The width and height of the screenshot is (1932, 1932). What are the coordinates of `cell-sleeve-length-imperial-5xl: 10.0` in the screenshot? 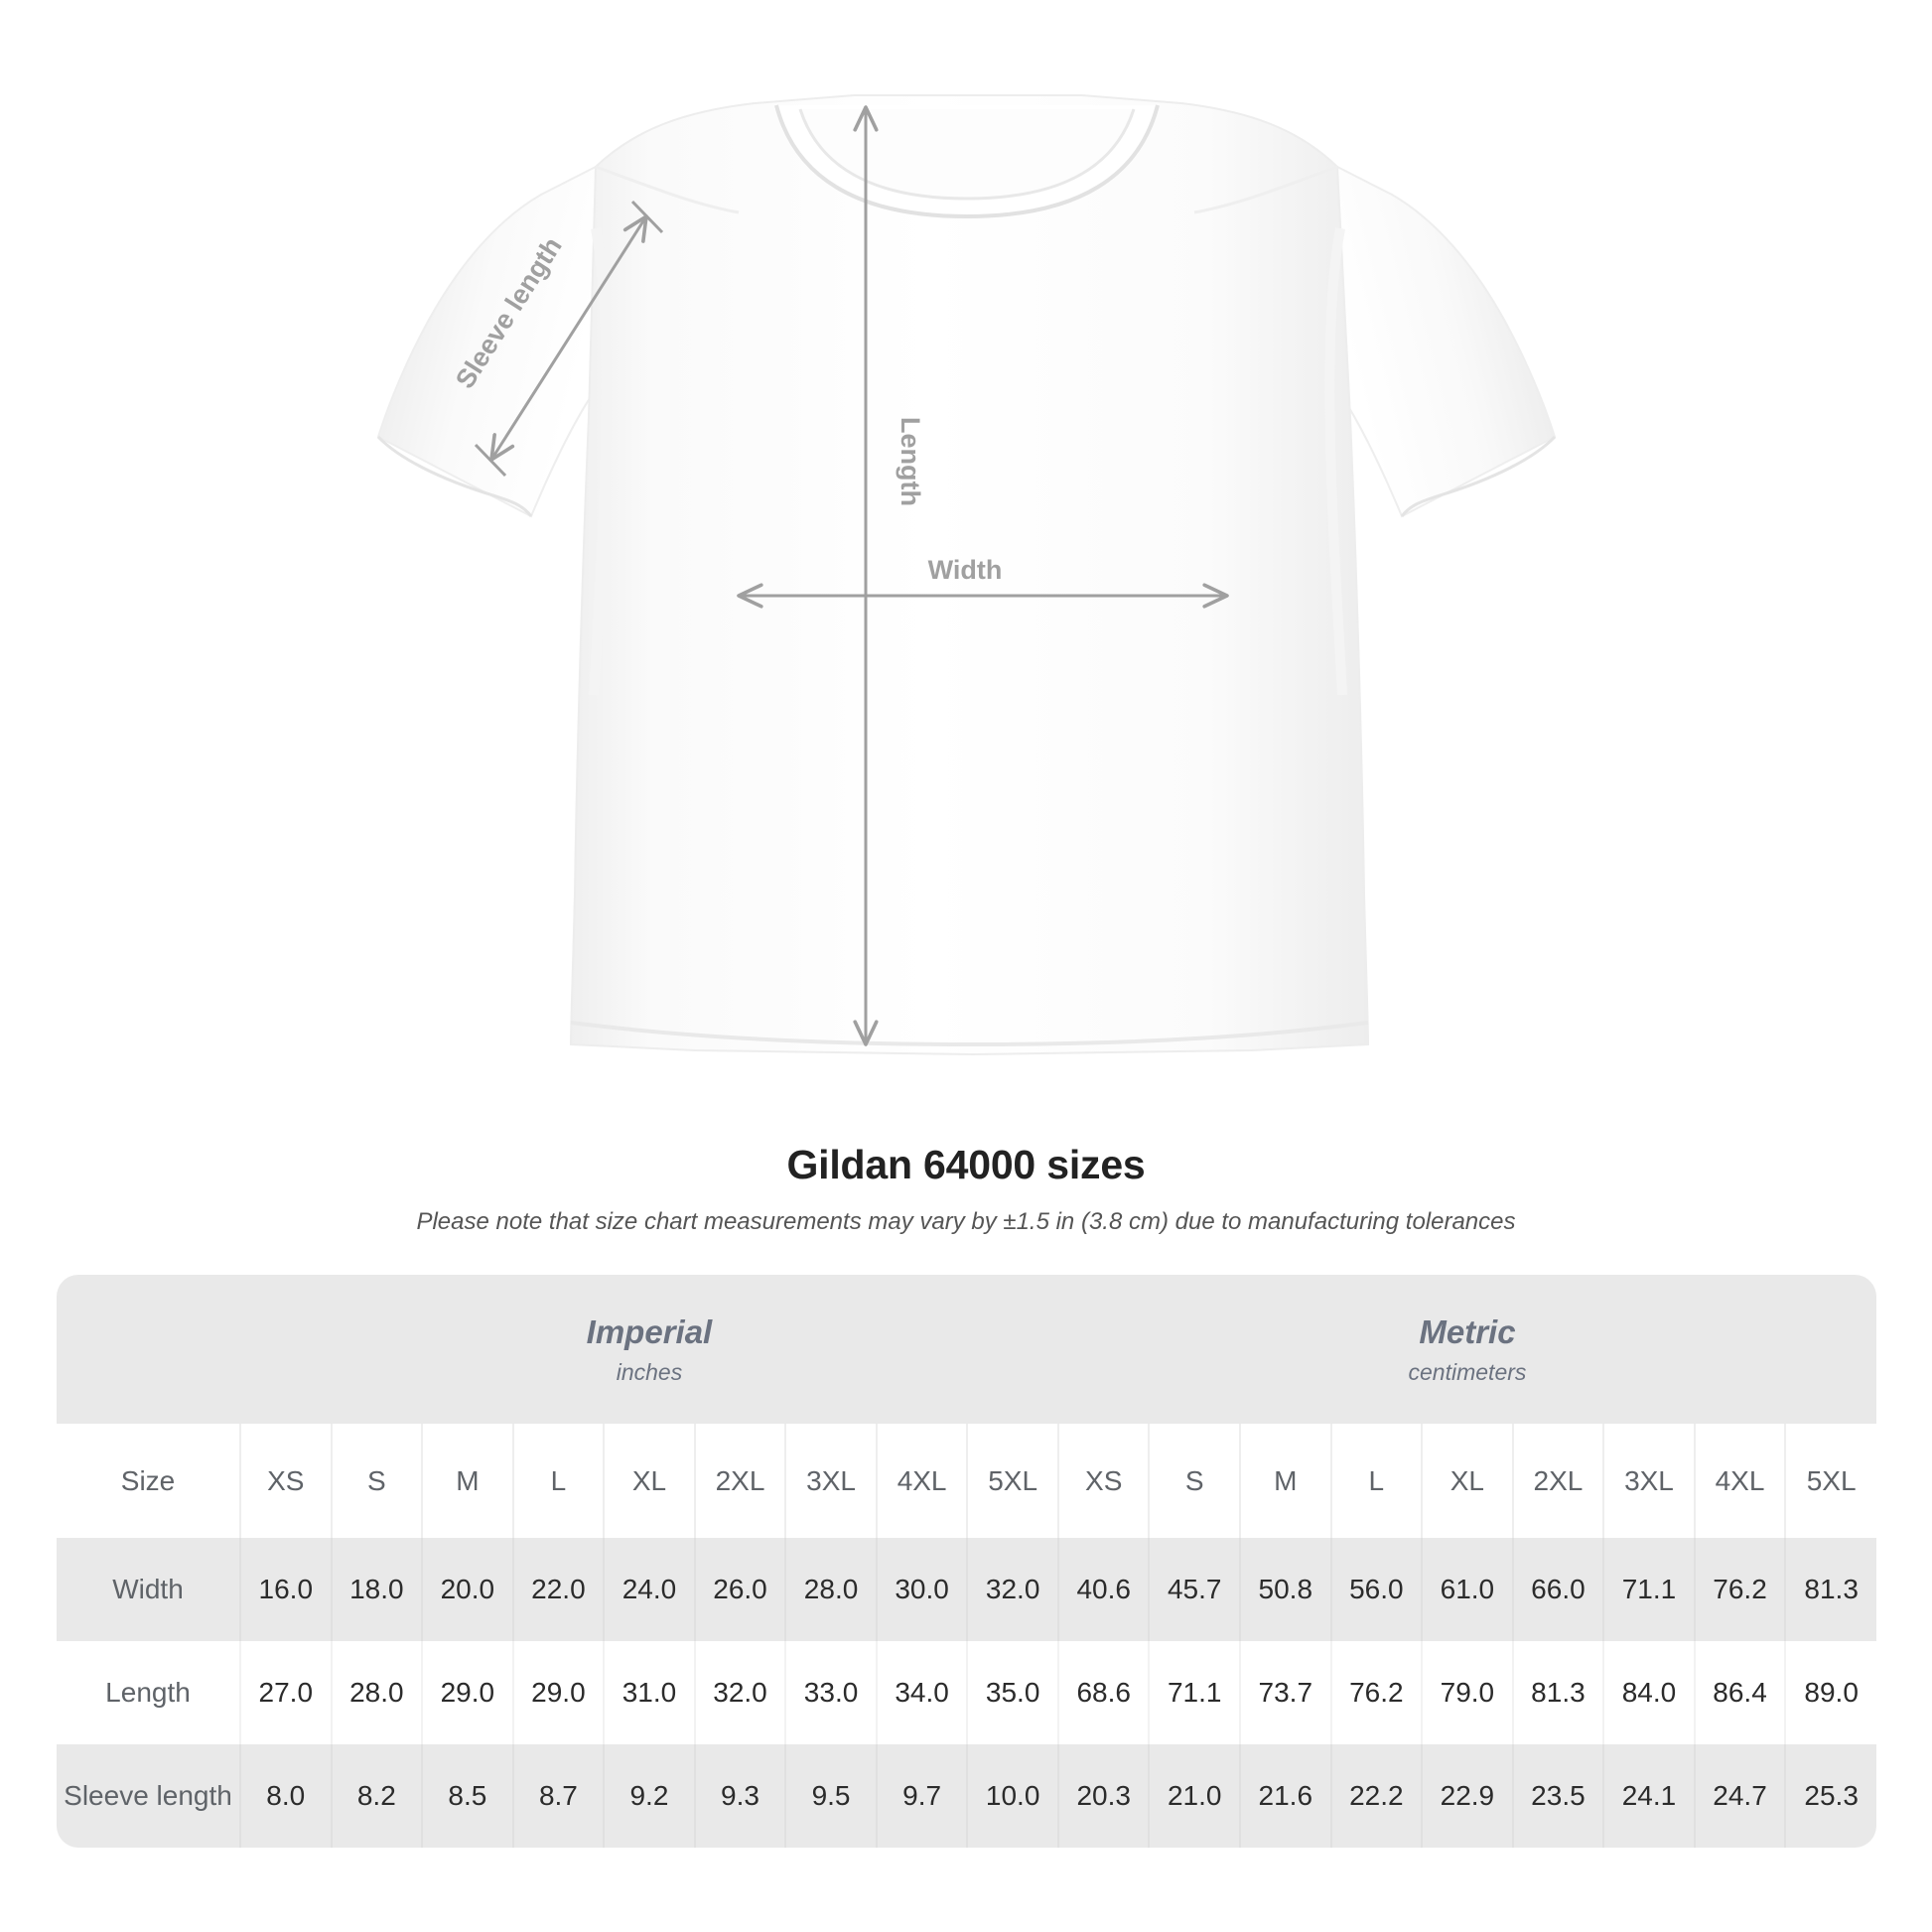 It's located at (1012, 1796).